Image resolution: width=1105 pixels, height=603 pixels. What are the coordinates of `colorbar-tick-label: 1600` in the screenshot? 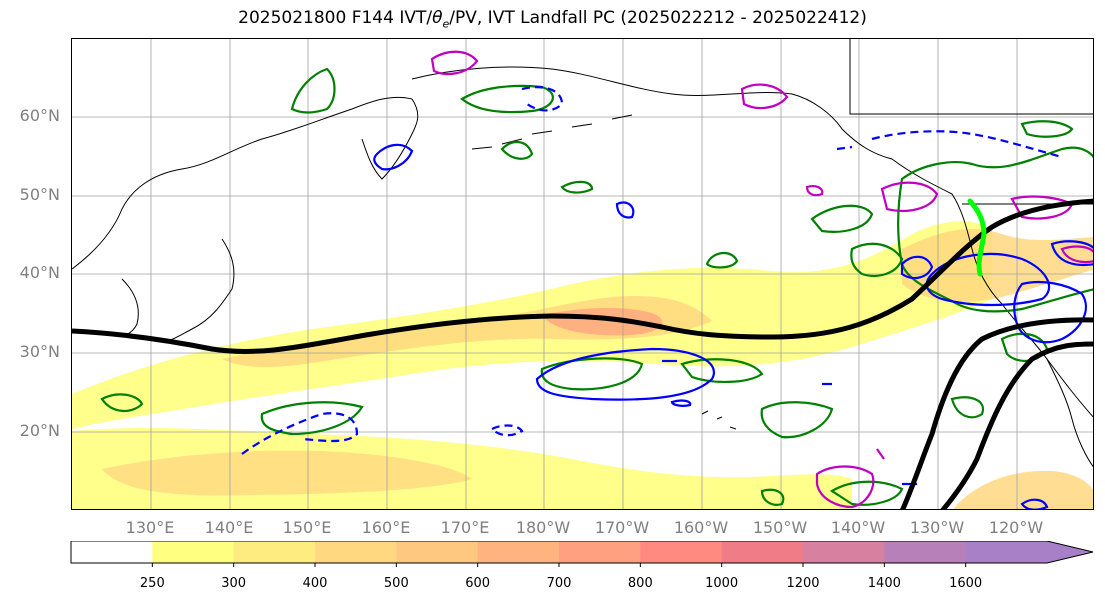 It's located at (966, 583).